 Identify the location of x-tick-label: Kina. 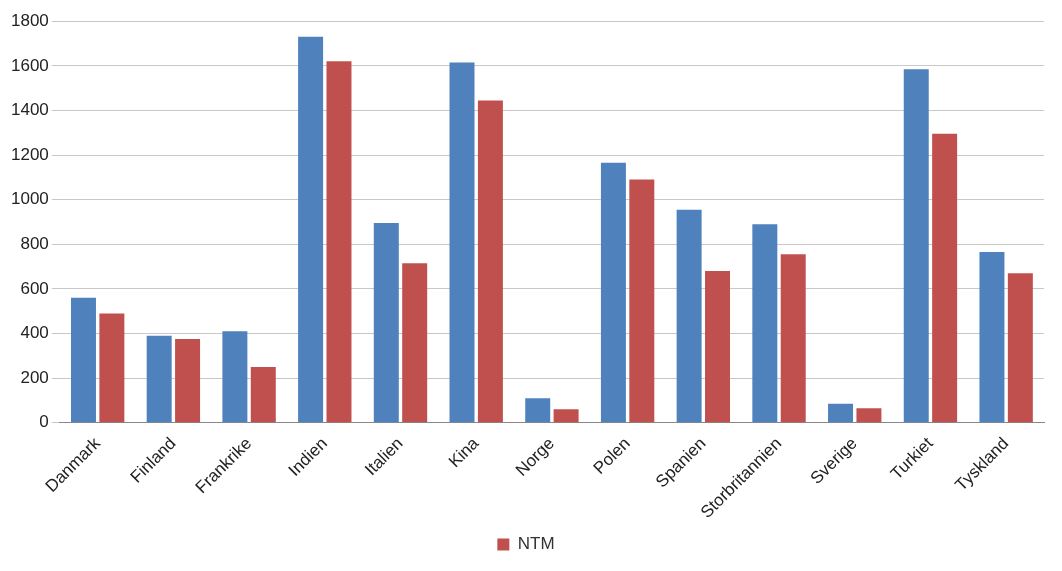
(463, 452).